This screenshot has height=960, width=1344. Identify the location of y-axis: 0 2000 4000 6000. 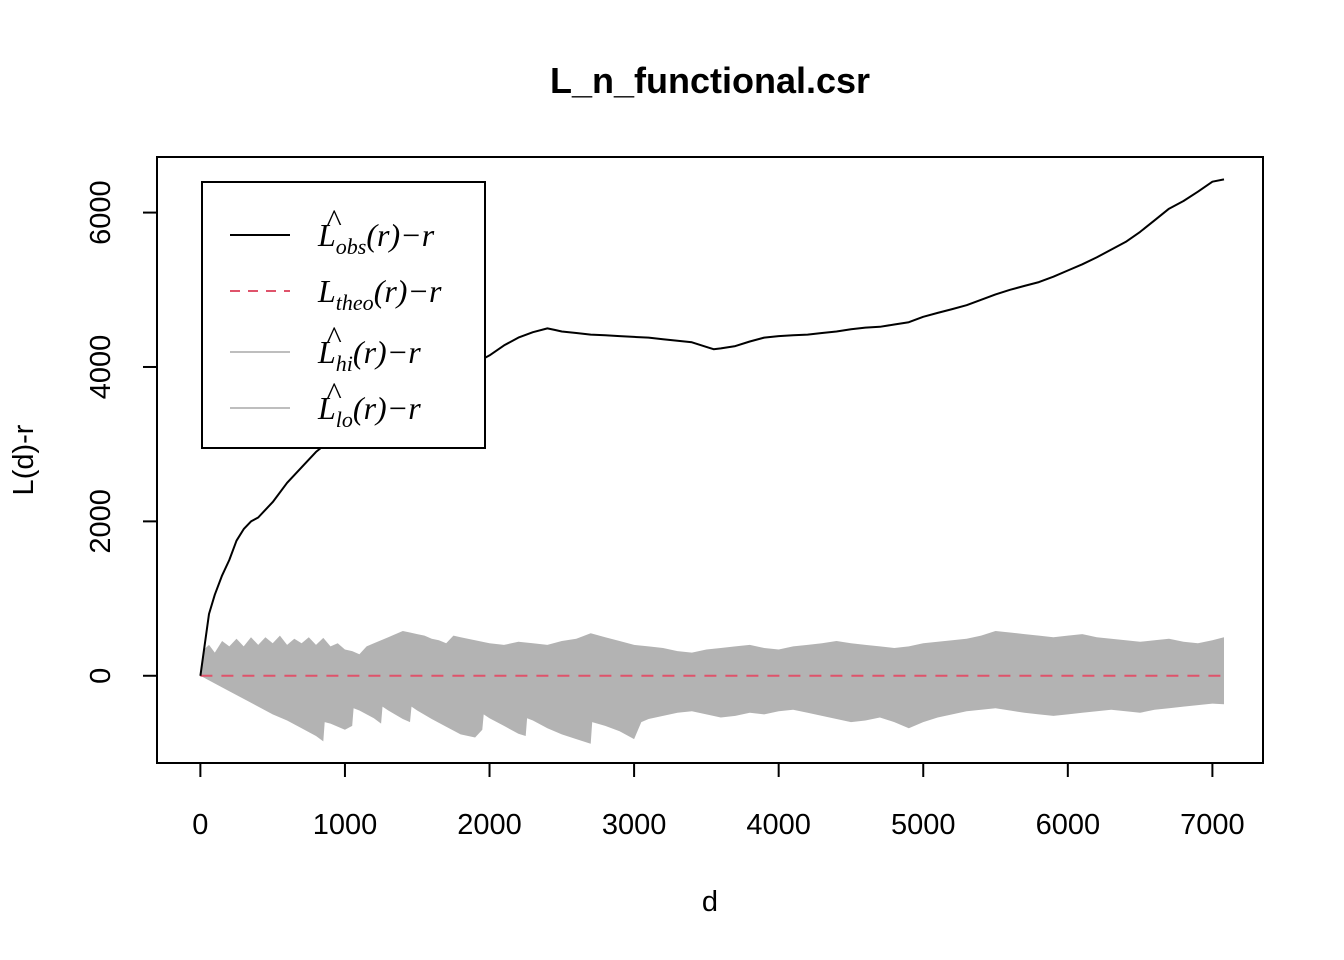
(121, 432).